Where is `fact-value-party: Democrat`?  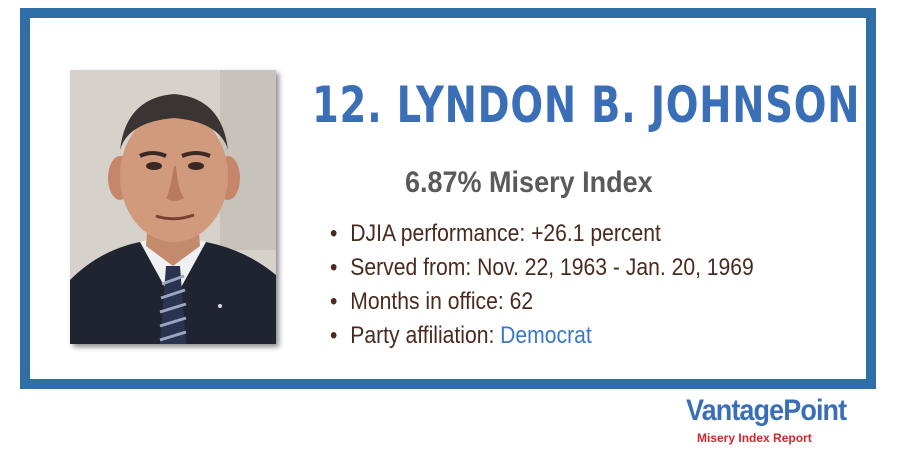 fact-value-party: Democrat is located at coordinates (546, 335).